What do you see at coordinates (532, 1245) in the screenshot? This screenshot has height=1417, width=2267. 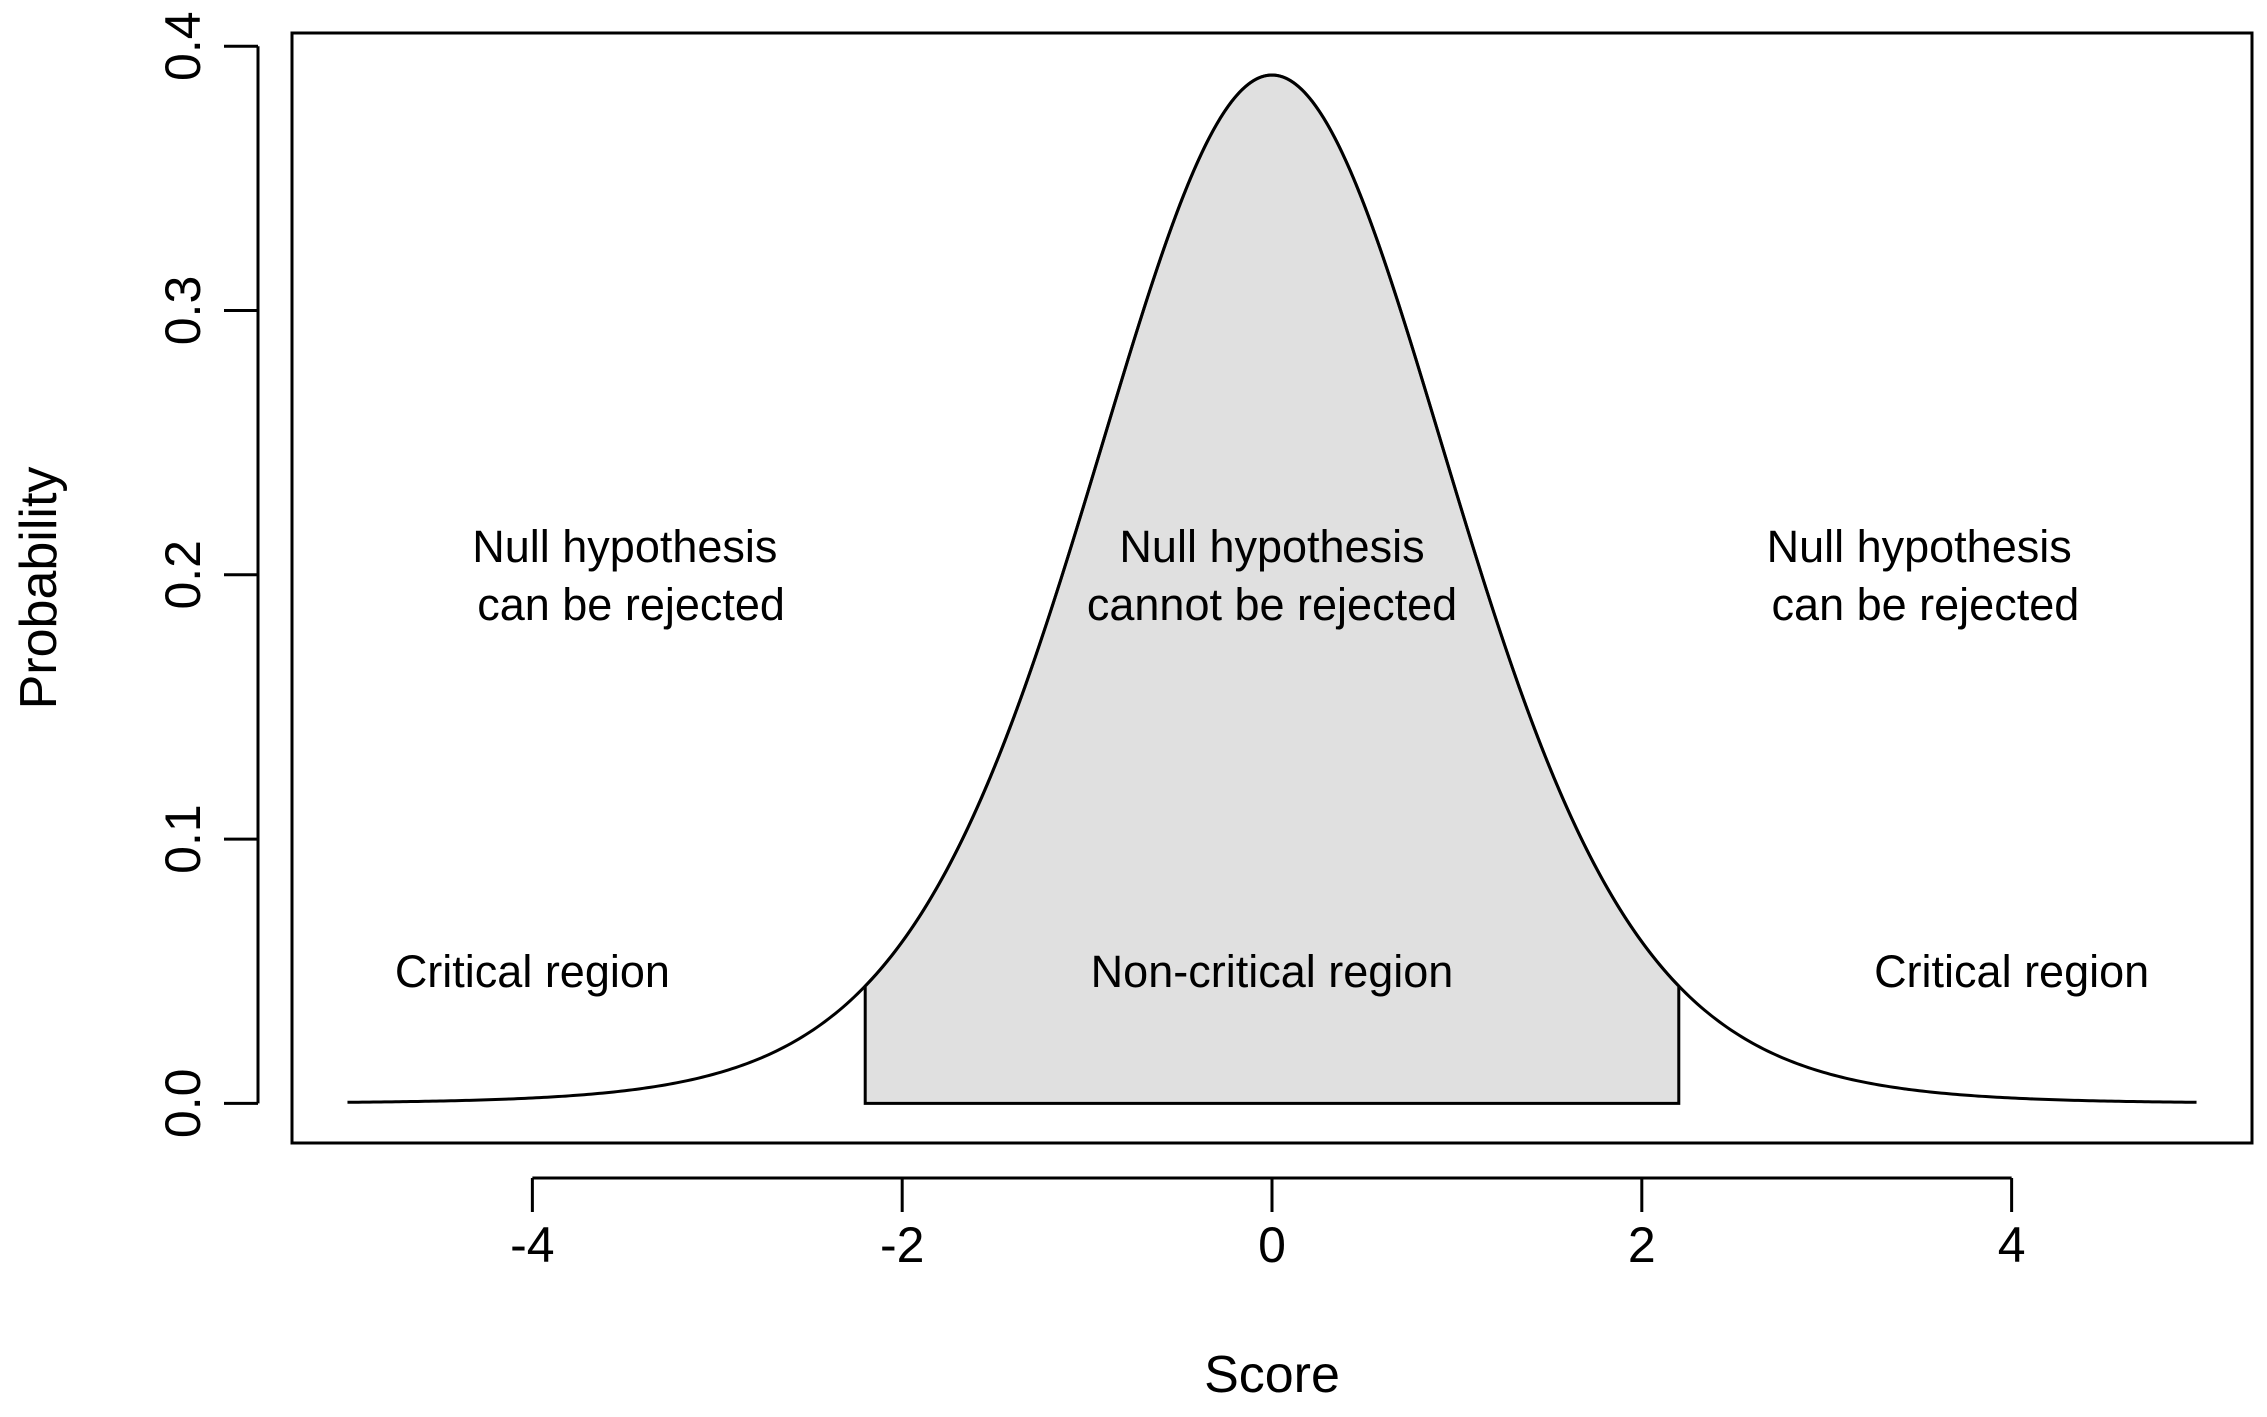 I see `x-tick-label: -4` at bounding box center [532, 1245].